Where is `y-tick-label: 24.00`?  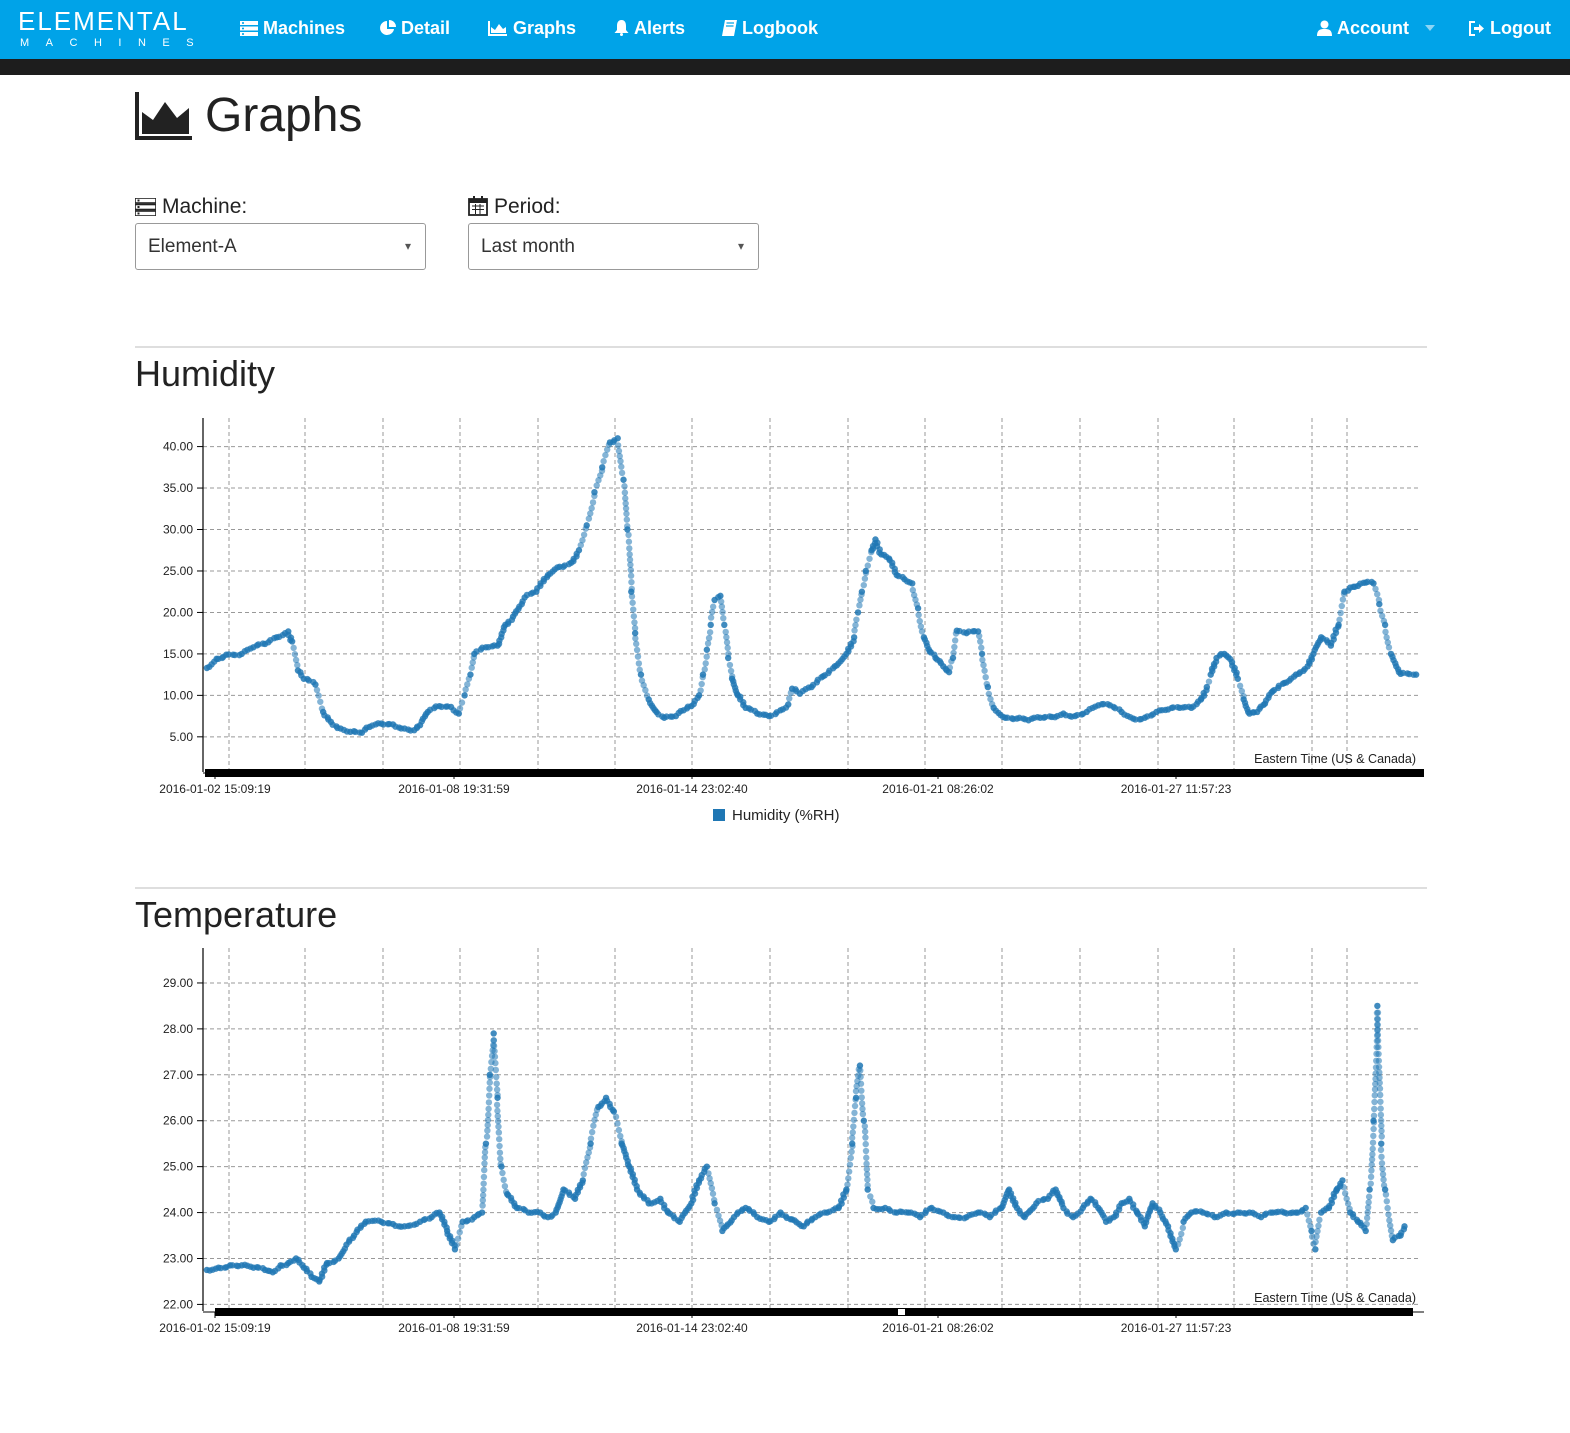 y-tick-label: 24.00 is located at coordinates (178, 1213).